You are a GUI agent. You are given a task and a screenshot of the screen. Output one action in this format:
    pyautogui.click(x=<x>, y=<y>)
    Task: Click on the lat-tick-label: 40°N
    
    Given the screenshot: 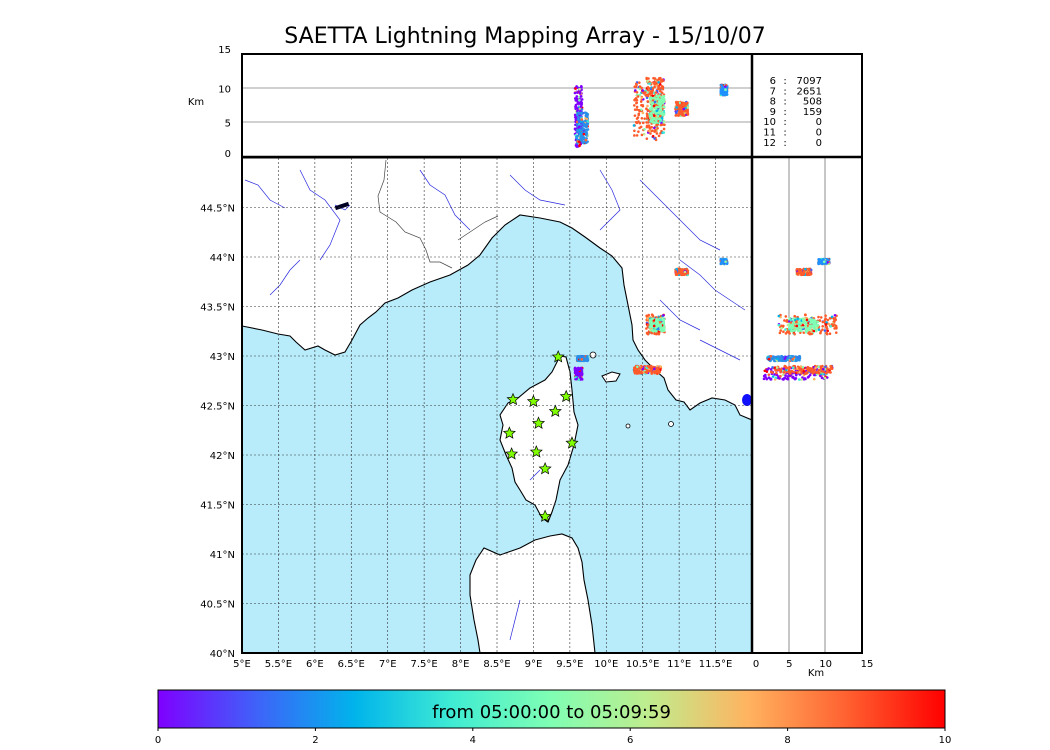 What is the action you would take?
    pyautogui.click(x=222, y=654)
    